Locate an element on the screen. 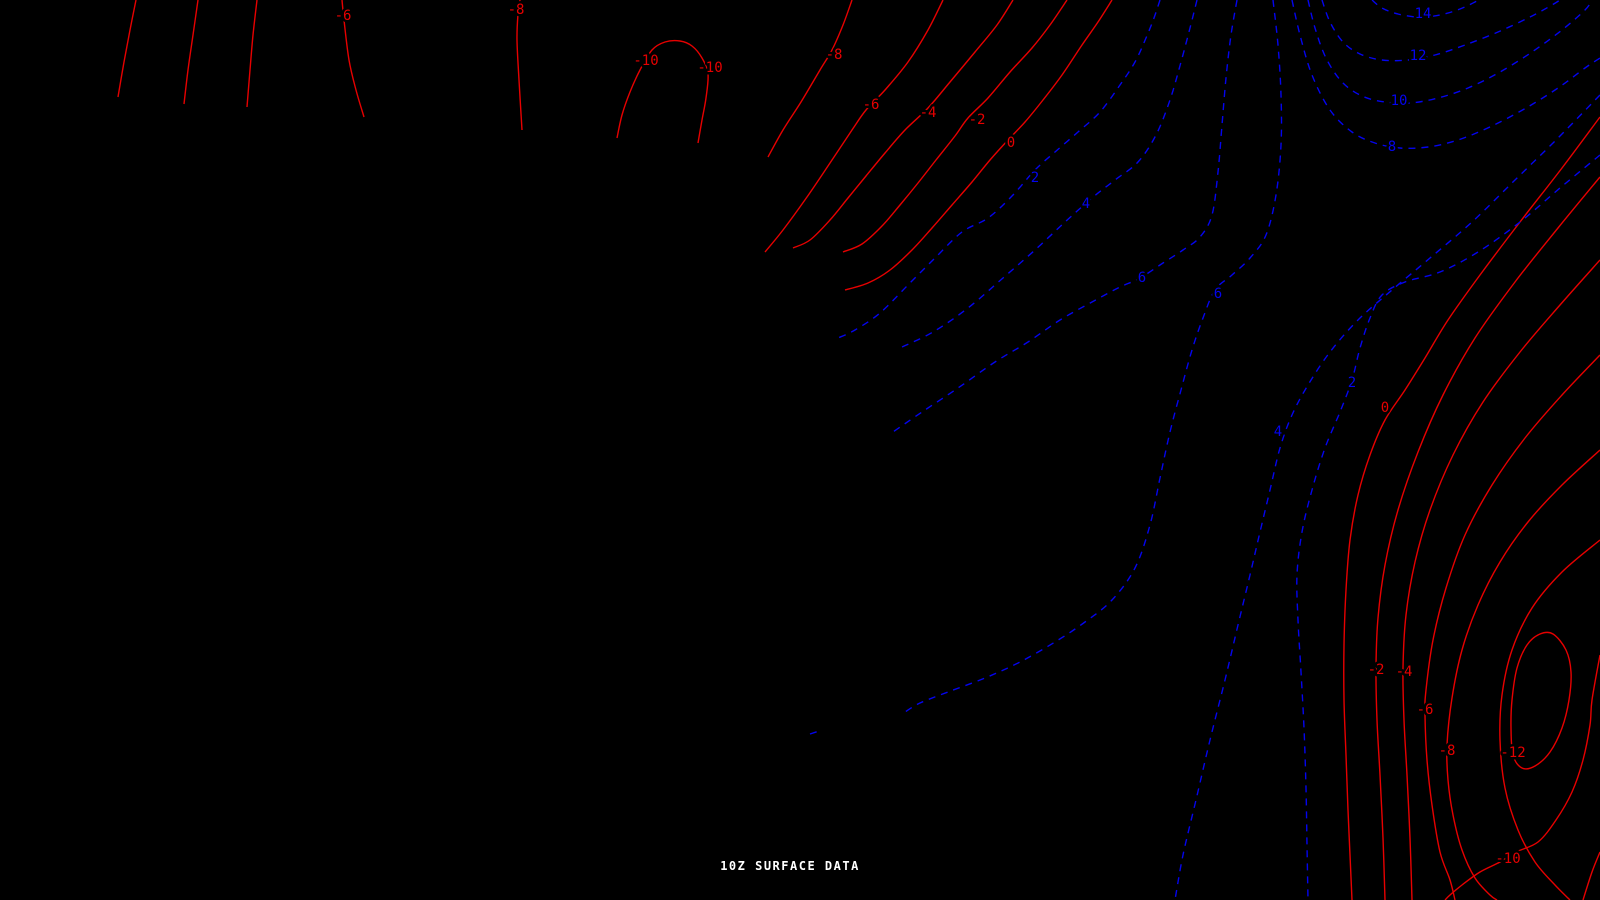  contour-label-blue-6a: 6 is located at coordinates (1142, 278).